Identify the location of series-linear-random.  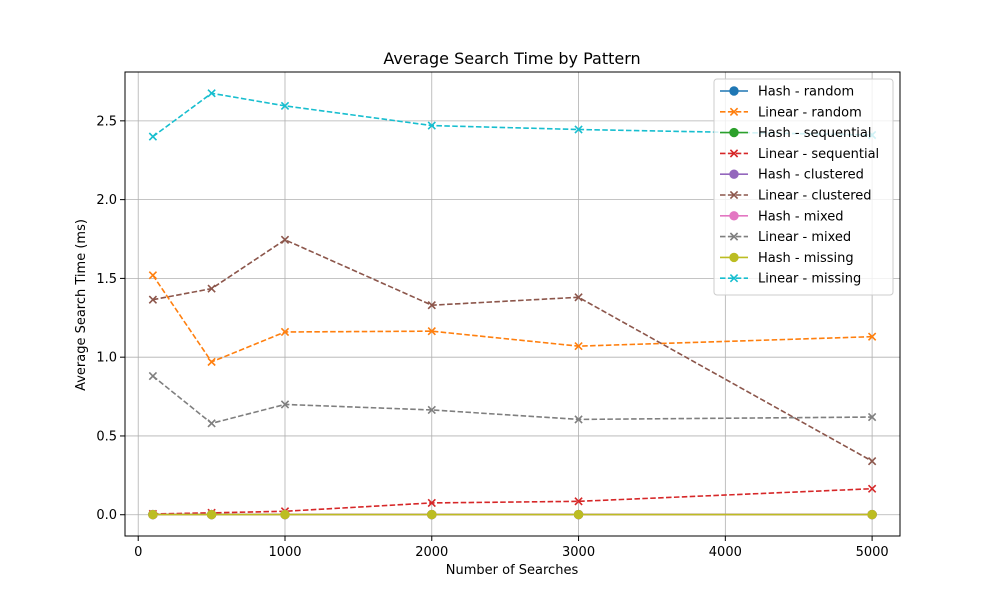
(512, 319).